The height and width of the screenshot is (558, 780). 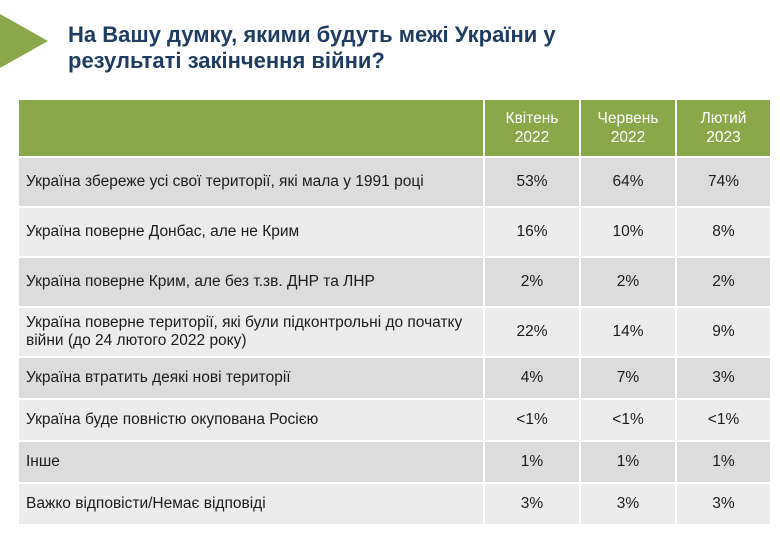 What do you see at coordinates (723, 182) in the screenshot?
I see `row-value: 74%` at bounding box center [723, 182].